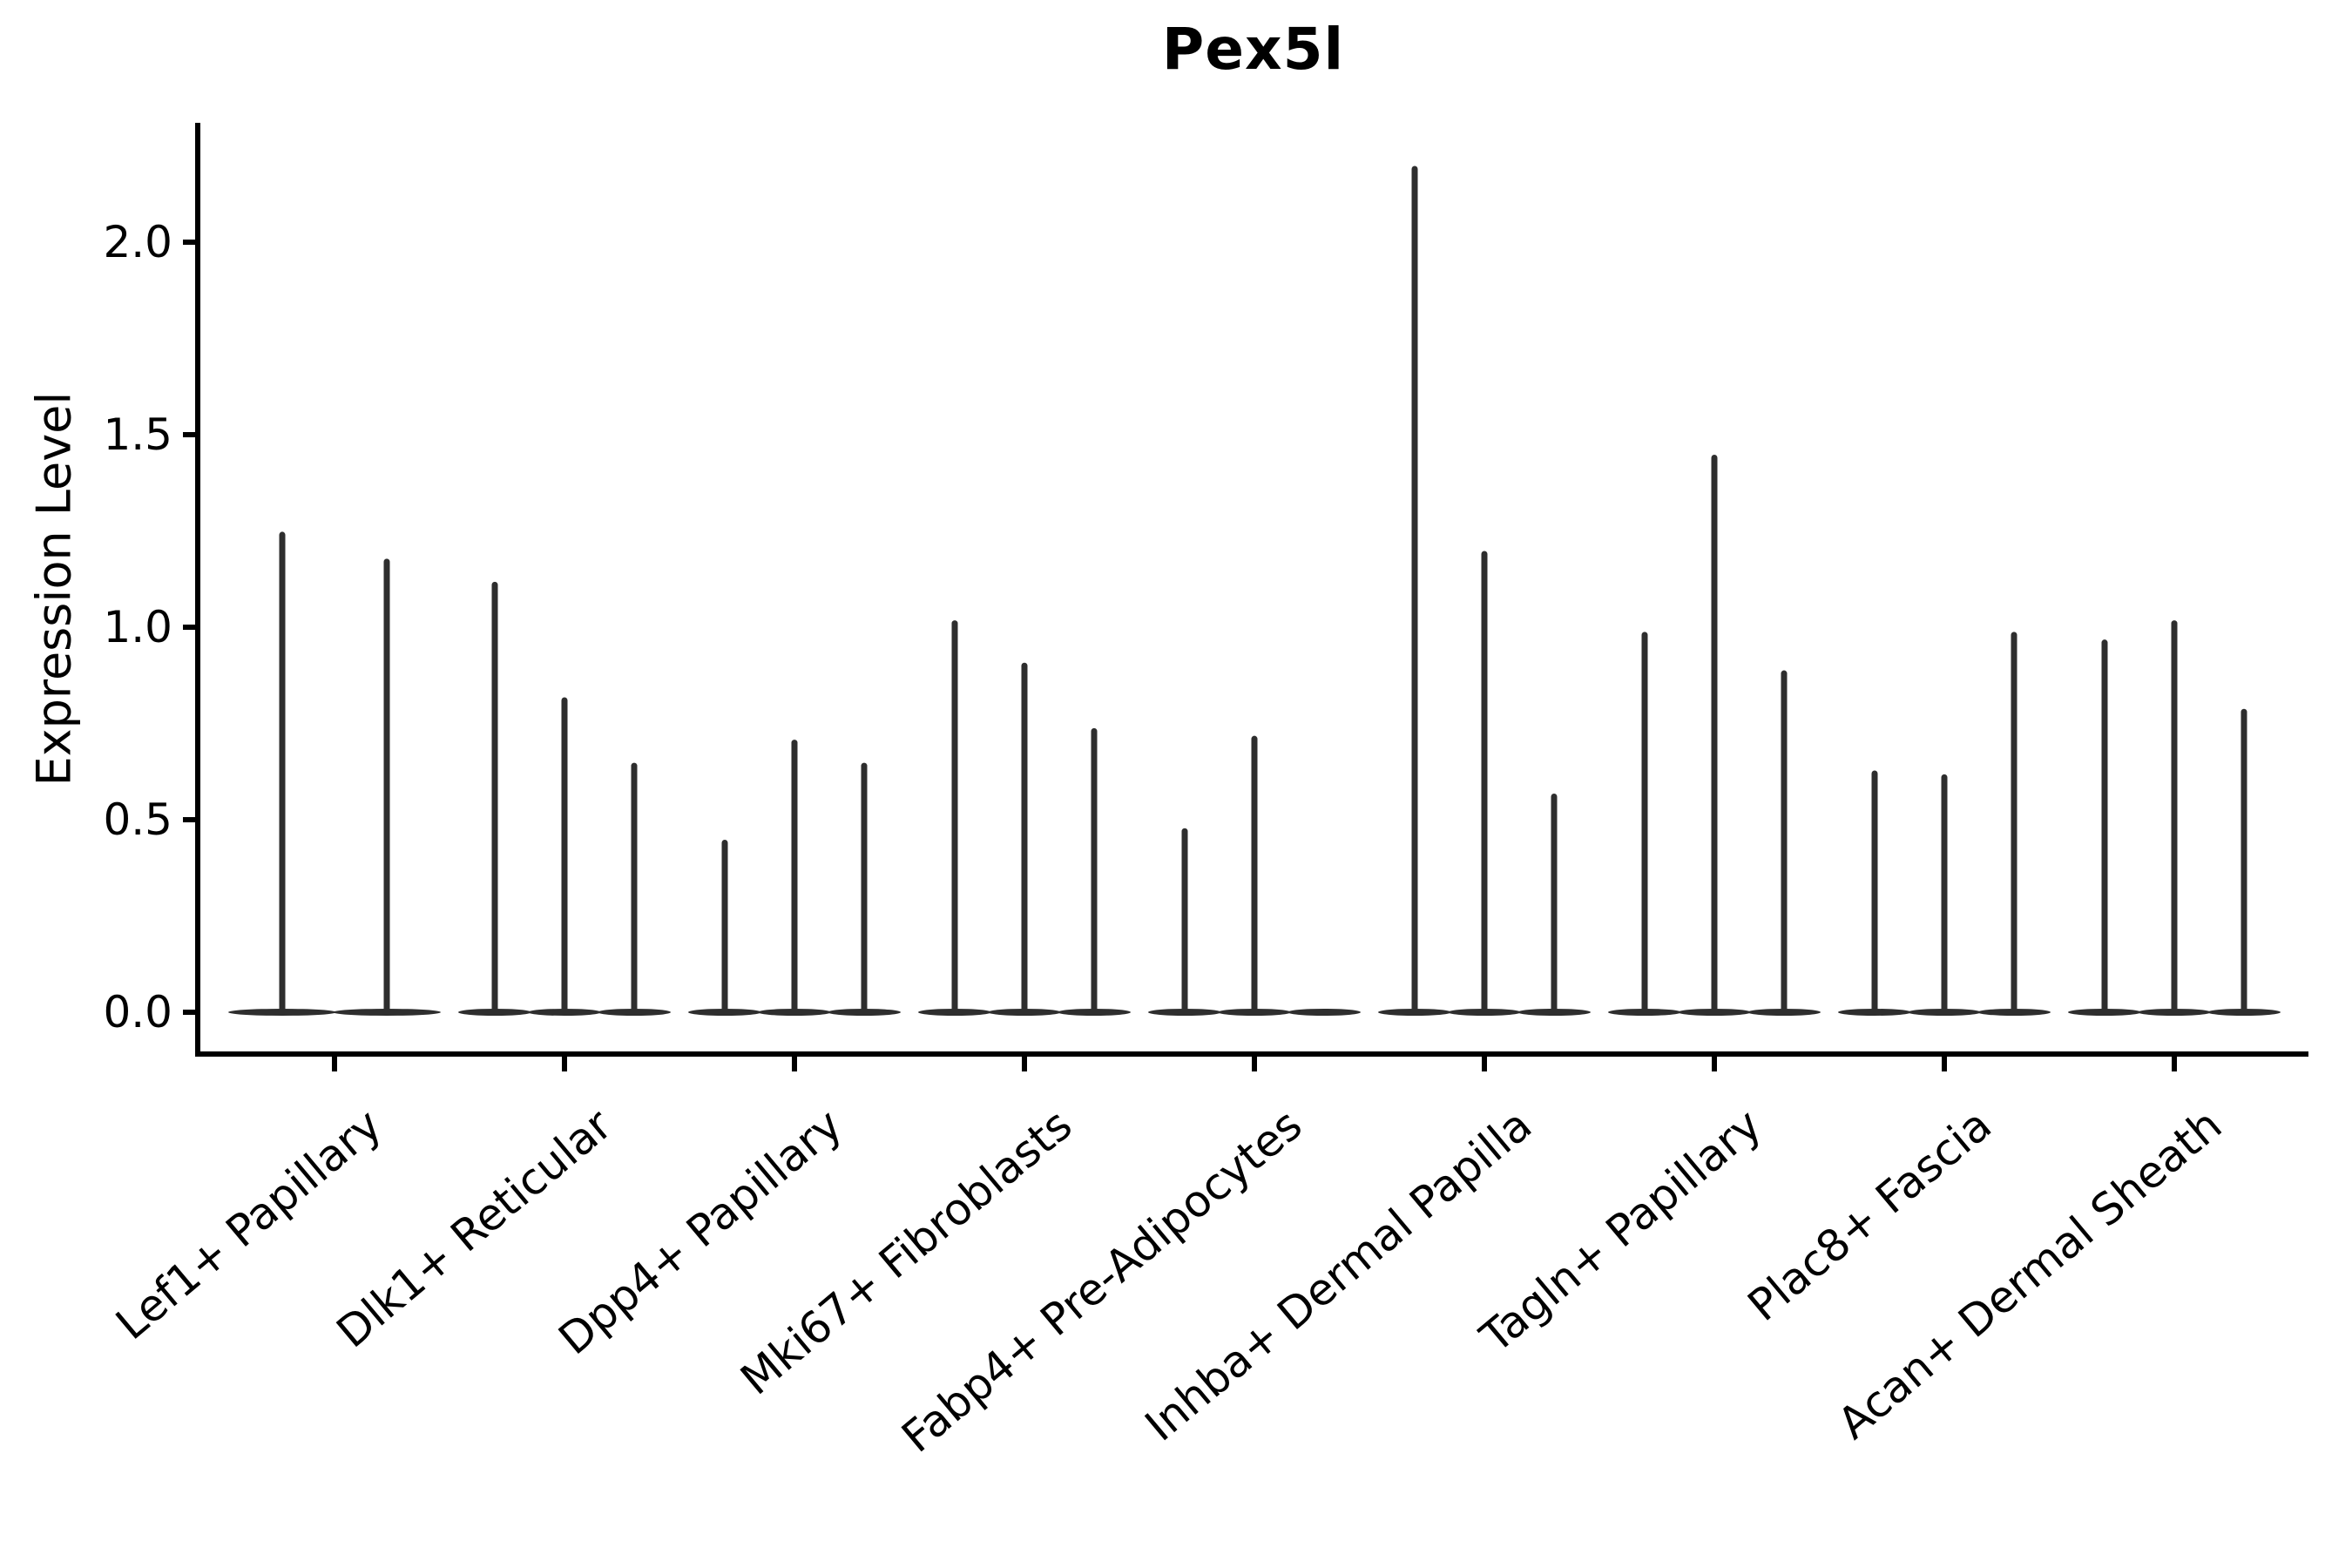 The width and height of the screenshot is (2352, 1568). What do you see at coordinates (137, 434) in the screenshot?
I see `y-tick-label: 1.5` at bounding box center [137, 434].